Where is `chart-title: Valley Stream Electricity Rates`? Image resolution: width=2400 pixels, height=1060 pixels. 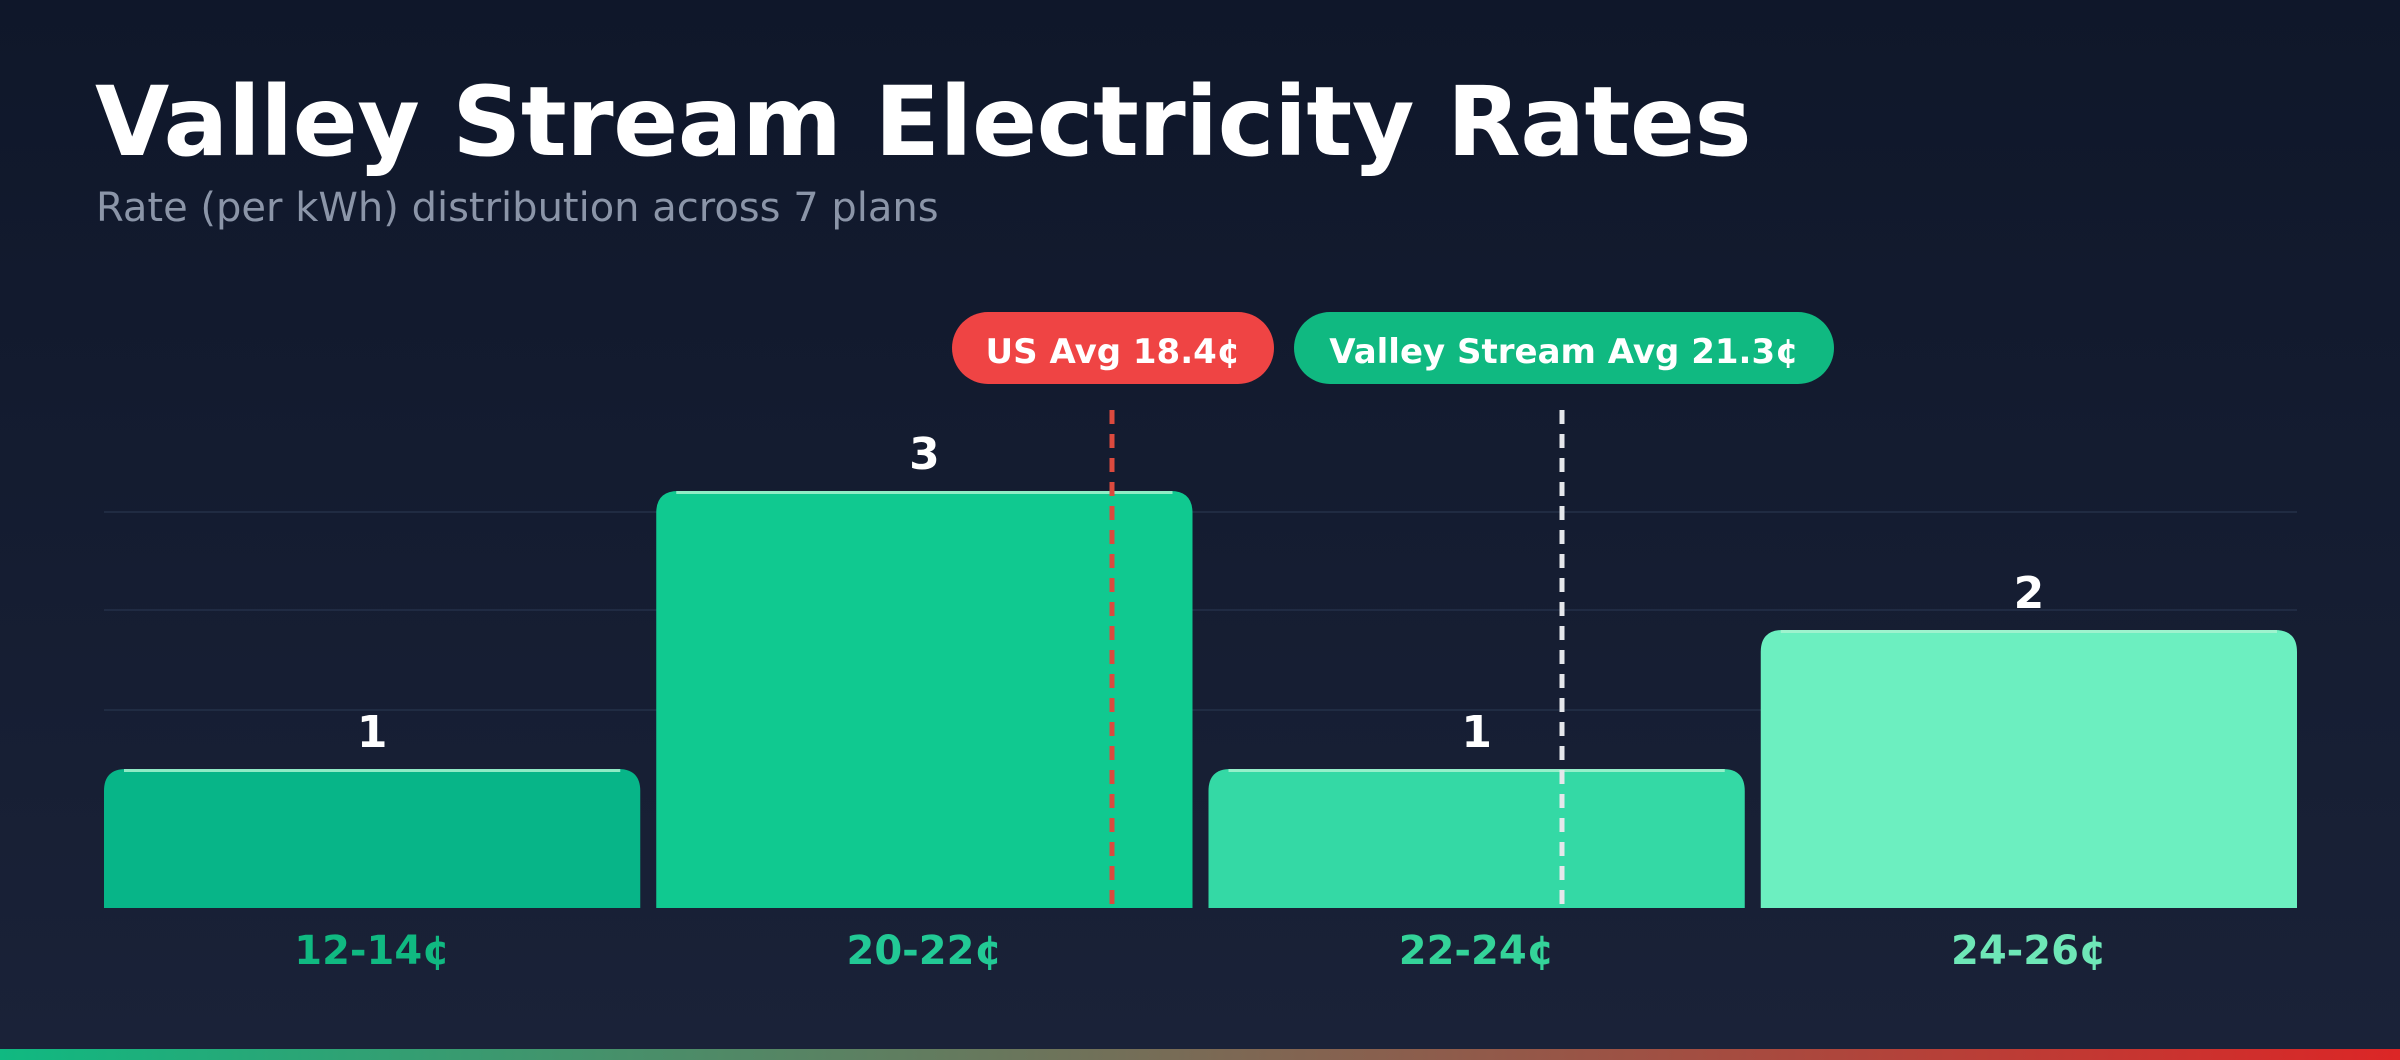
chart-title: Valley Stream Electricity Rates is located at coordinates (923, 122).